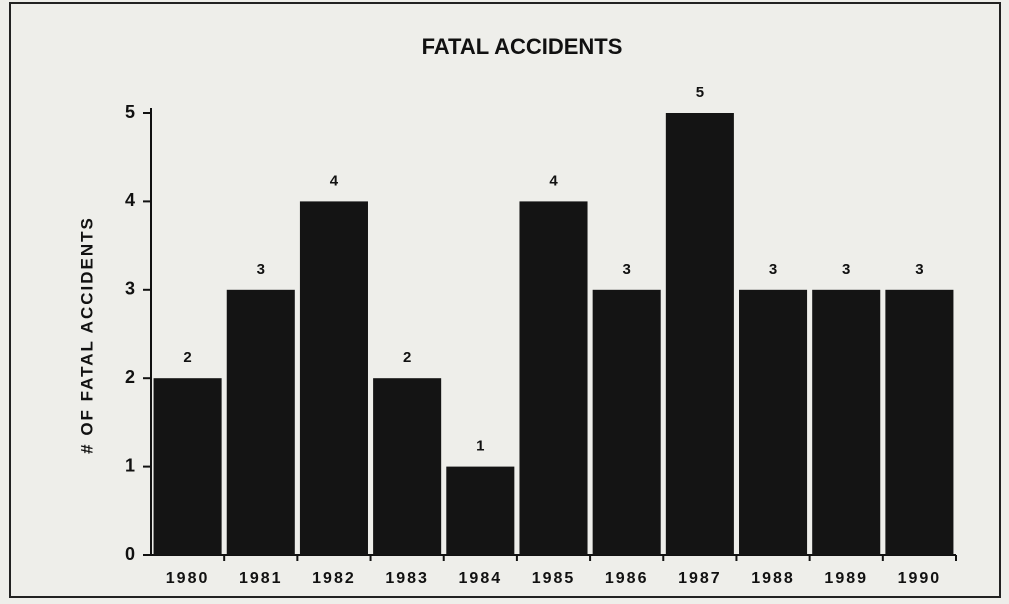 The width and height of the screenshot is (1009, 604). Describe the element at coordinates (700, 578) in the screenshot. I see `x-tick-label: 1987` at that location.